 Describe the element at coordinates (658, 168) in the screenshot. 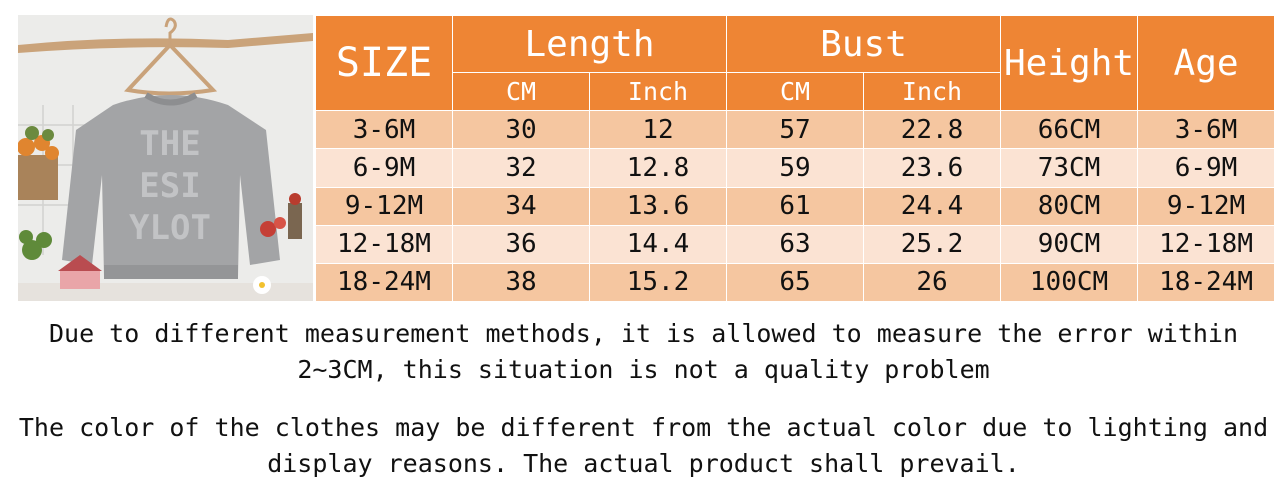

I see `cell-length-inch: 12.8` at that location.